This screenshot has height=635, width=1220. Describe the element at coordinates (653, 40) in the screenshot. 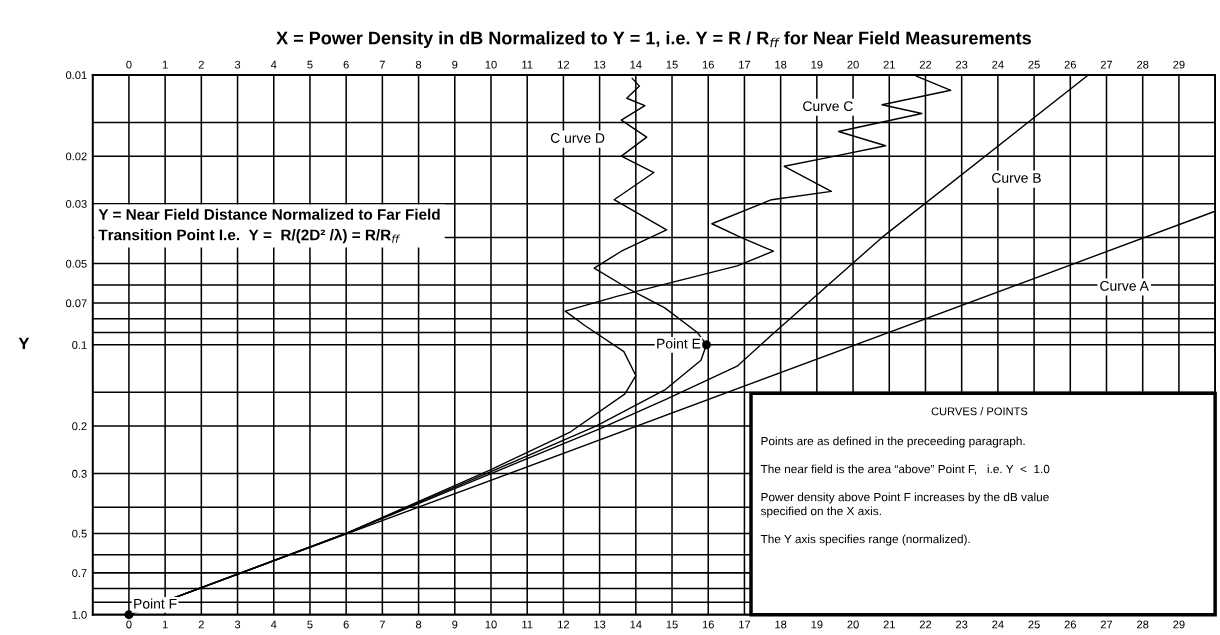

I see `chart-title: X = Power Density in dB Normalized to Y = 1, i.e. Y = R / R$_{ff}$ for Near Field Measurements` at that location.